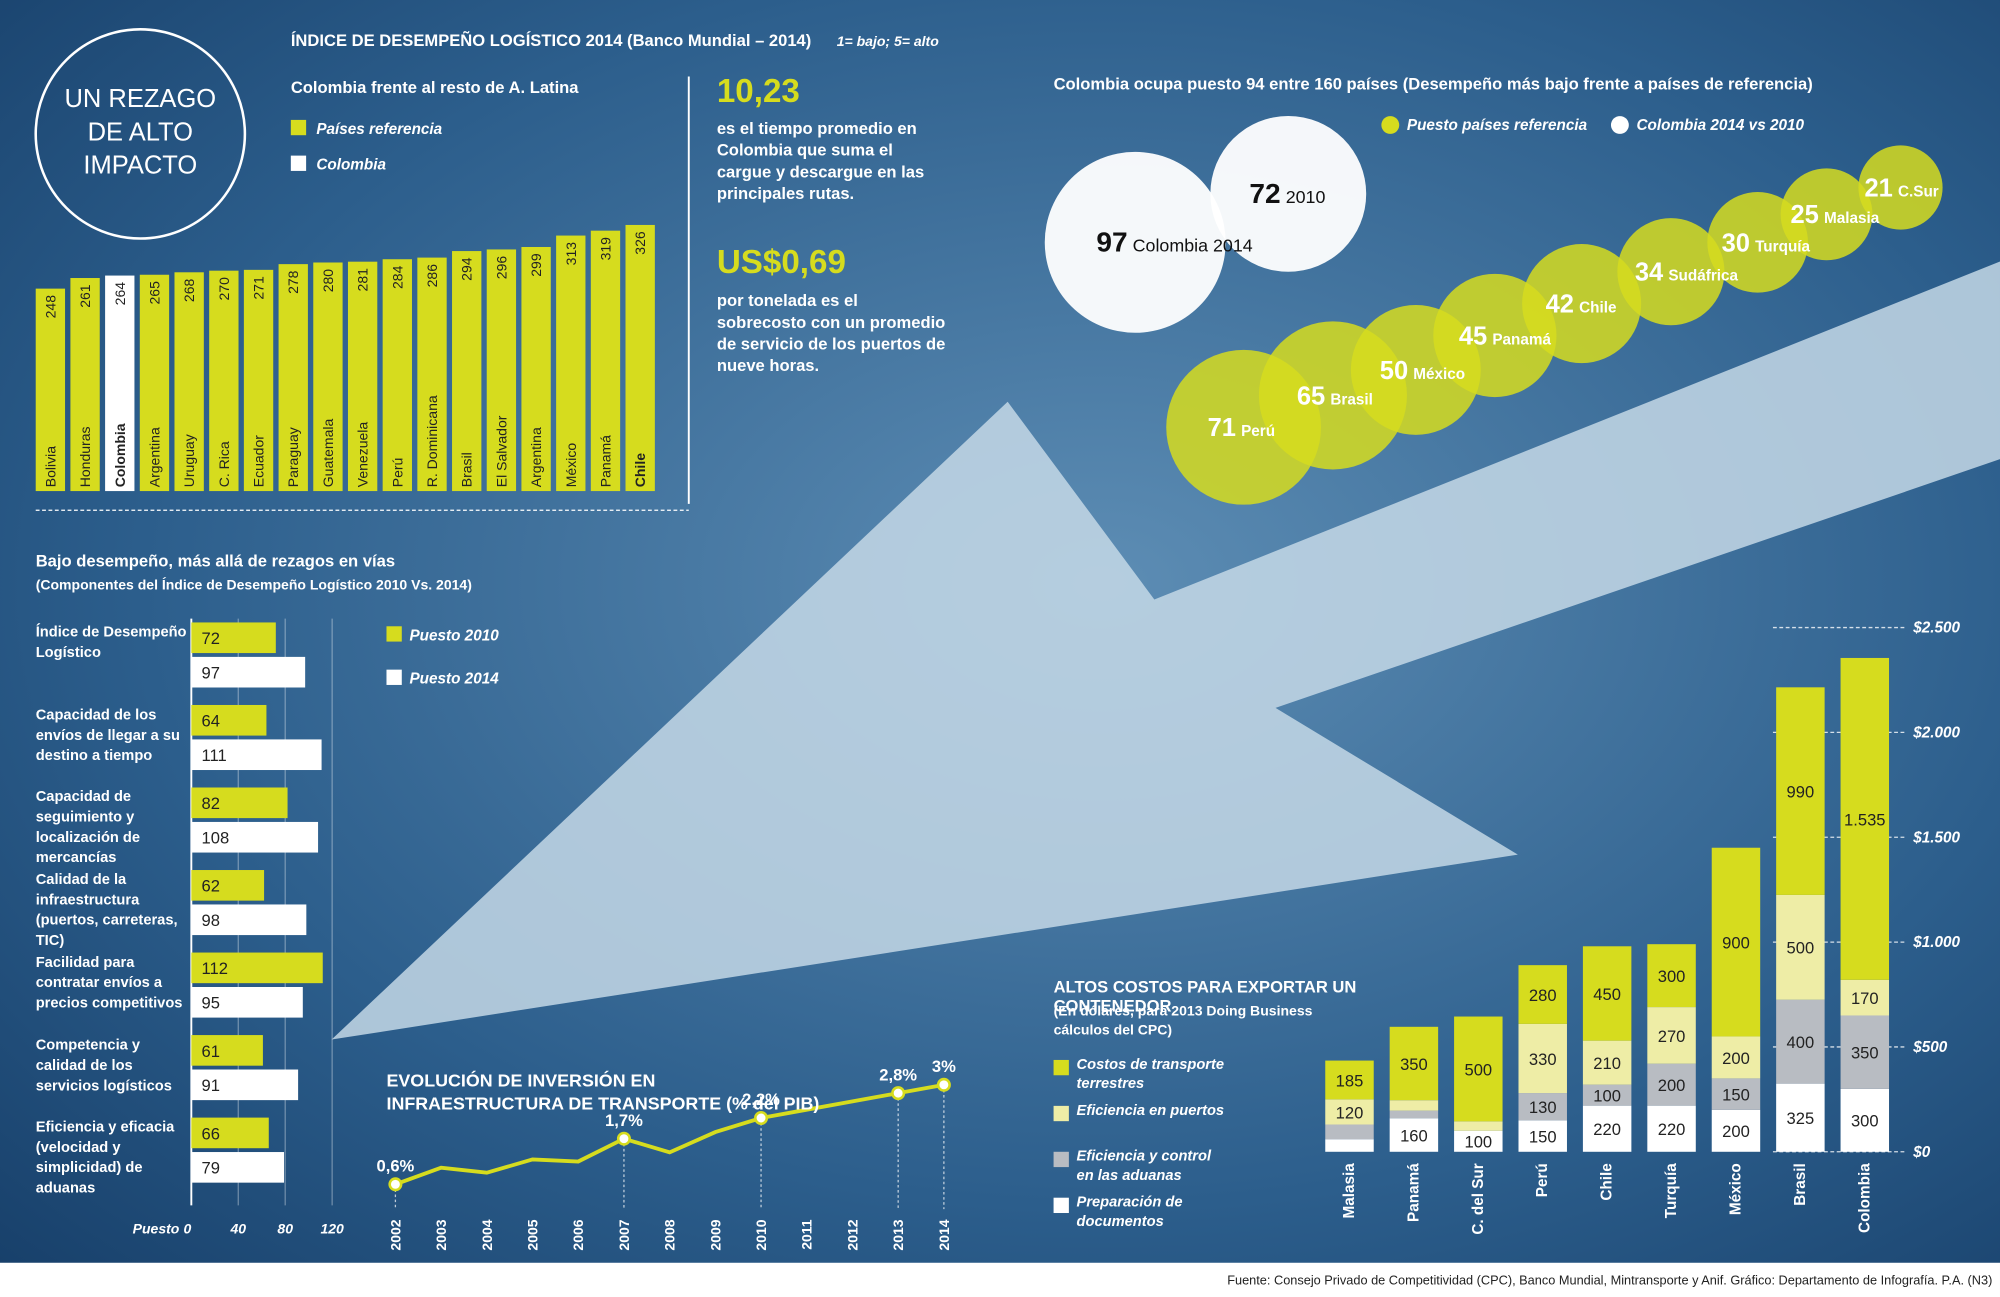 The image size is (2000, 1297). I want to click on value-label: 185, so click(1350, 1080).